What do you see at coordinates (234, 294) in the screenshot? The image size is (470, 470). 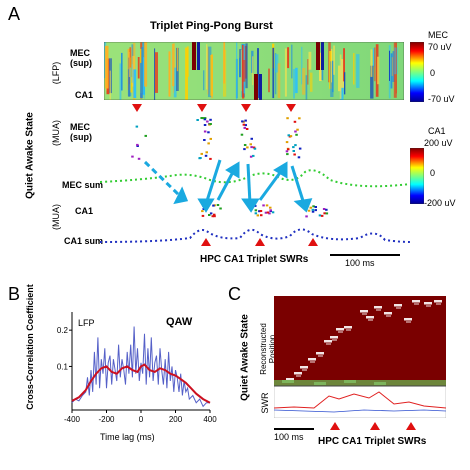 I see `panel-c-letter: C` at bounding box center [234, 294].